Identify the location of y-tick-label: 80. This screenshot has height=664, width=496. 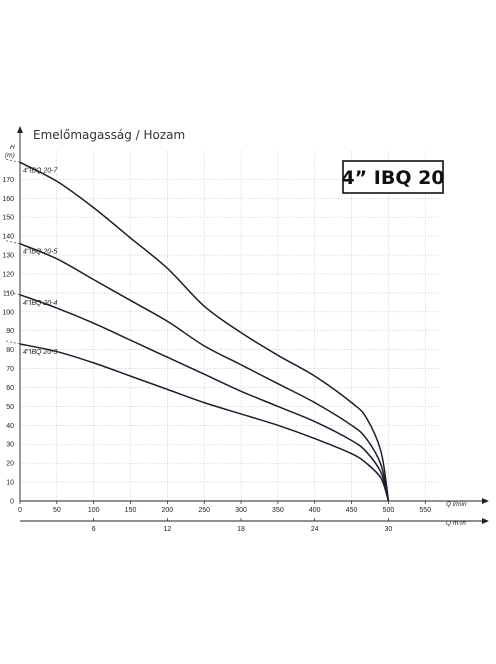
(10, 350).